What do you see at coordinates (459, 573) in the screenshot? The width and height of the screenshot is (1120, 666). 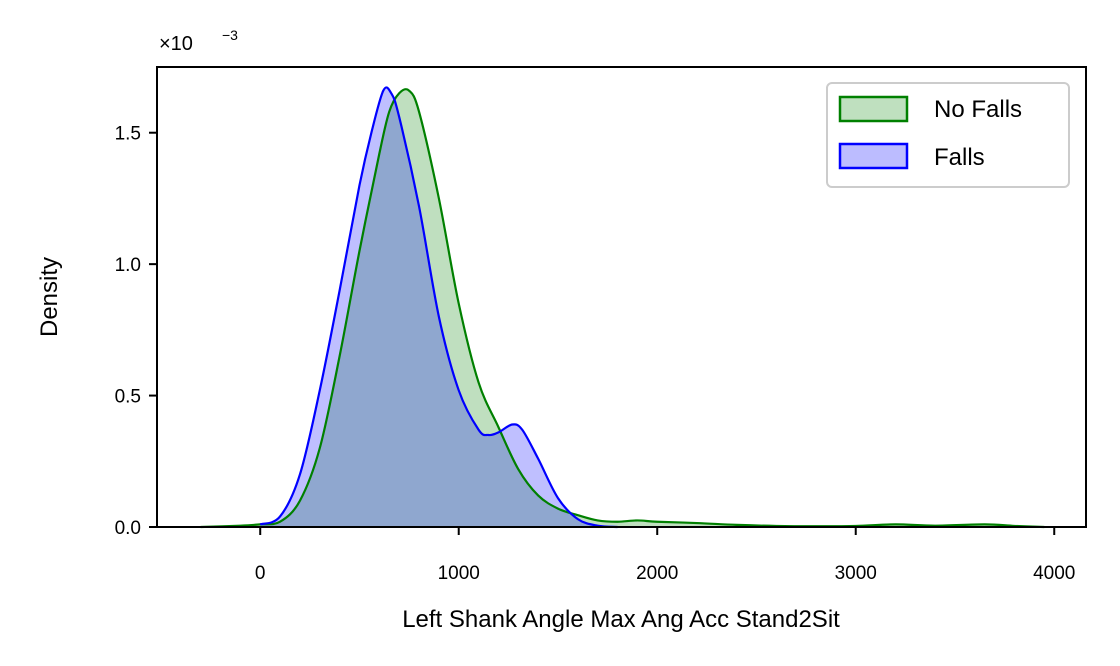 I see `x-tick-label: 1000` at bounding box center [459, 573].